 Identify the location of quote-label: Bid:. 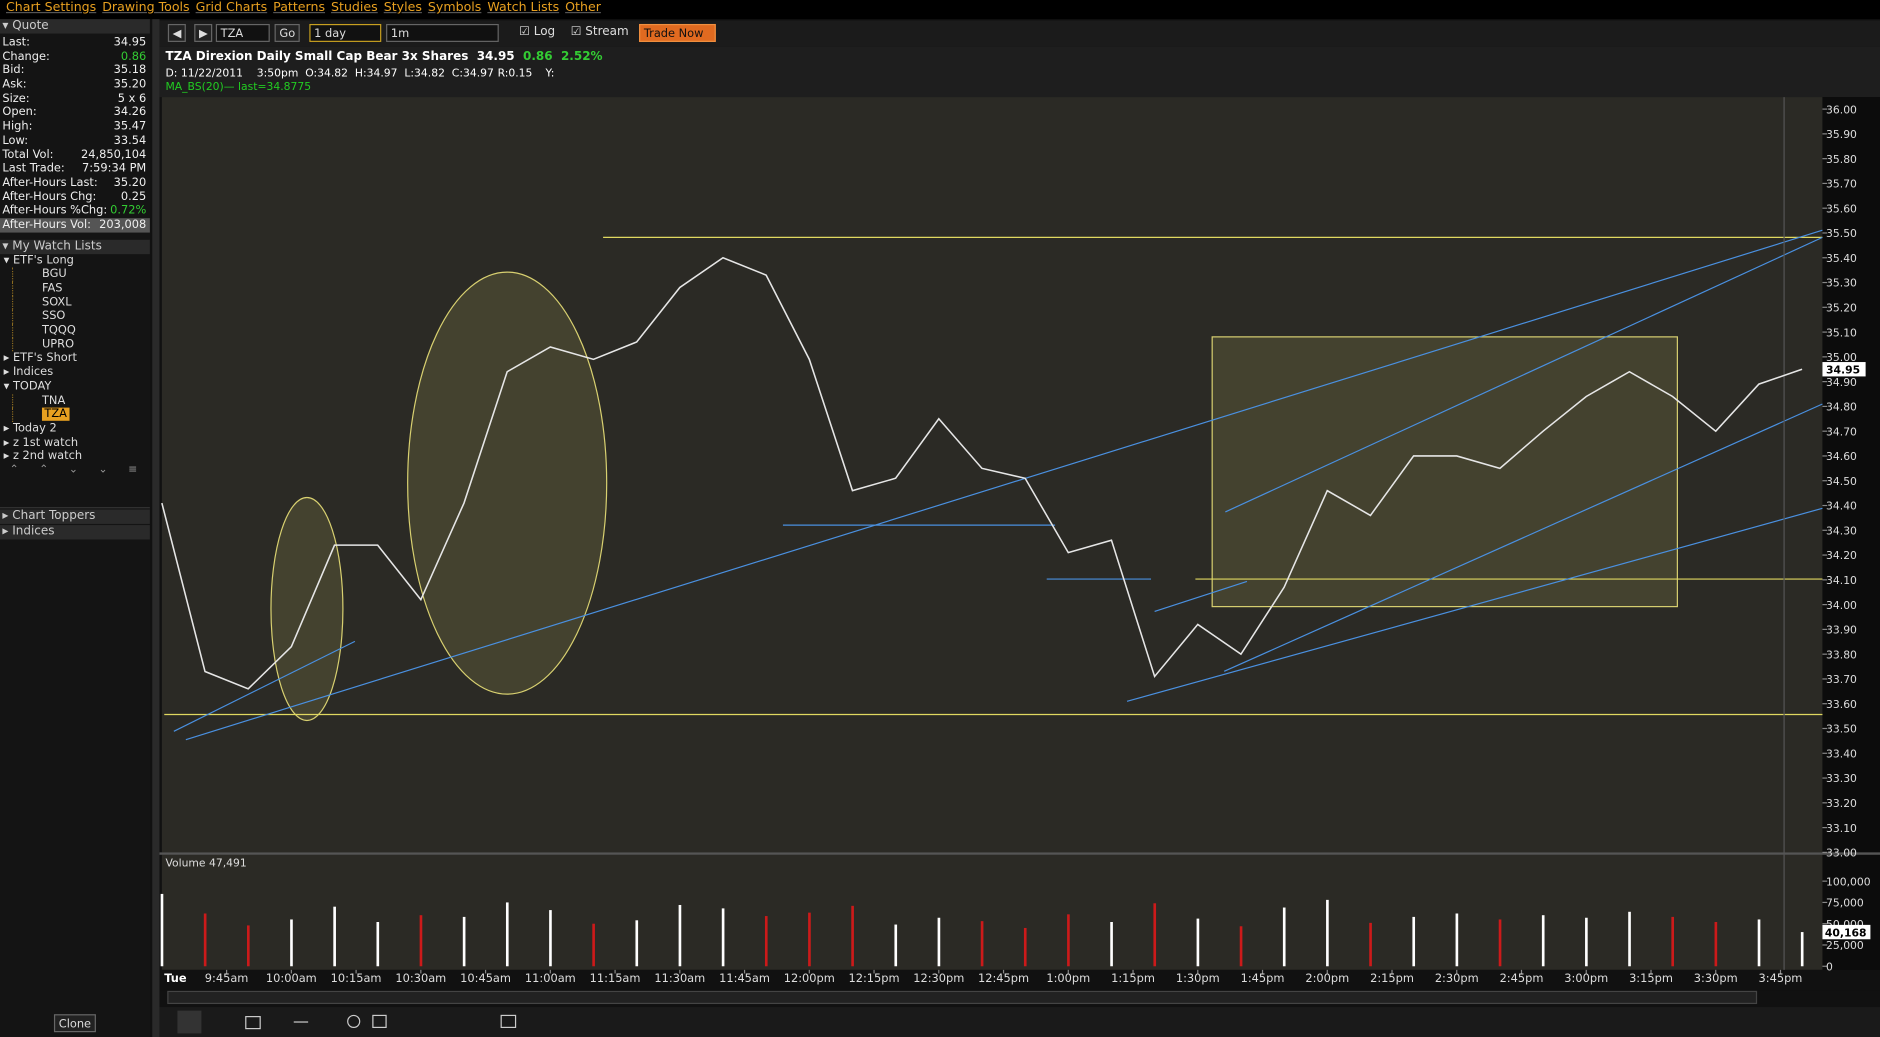
(13, 70).